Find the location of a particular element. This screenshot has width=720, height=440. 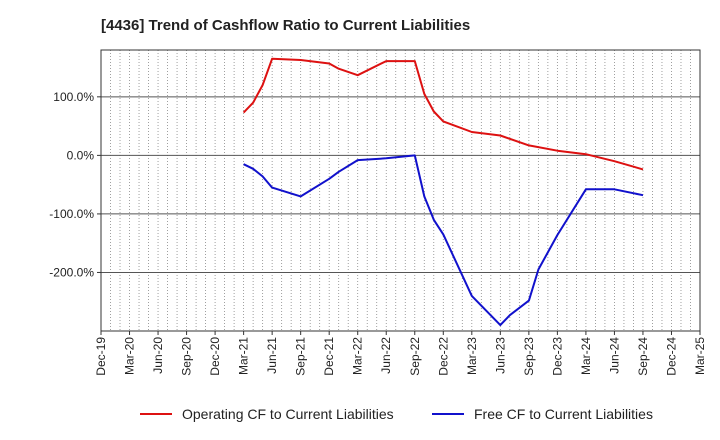

x-tick-label: Sep-23 is located at coordinates (529, 356).